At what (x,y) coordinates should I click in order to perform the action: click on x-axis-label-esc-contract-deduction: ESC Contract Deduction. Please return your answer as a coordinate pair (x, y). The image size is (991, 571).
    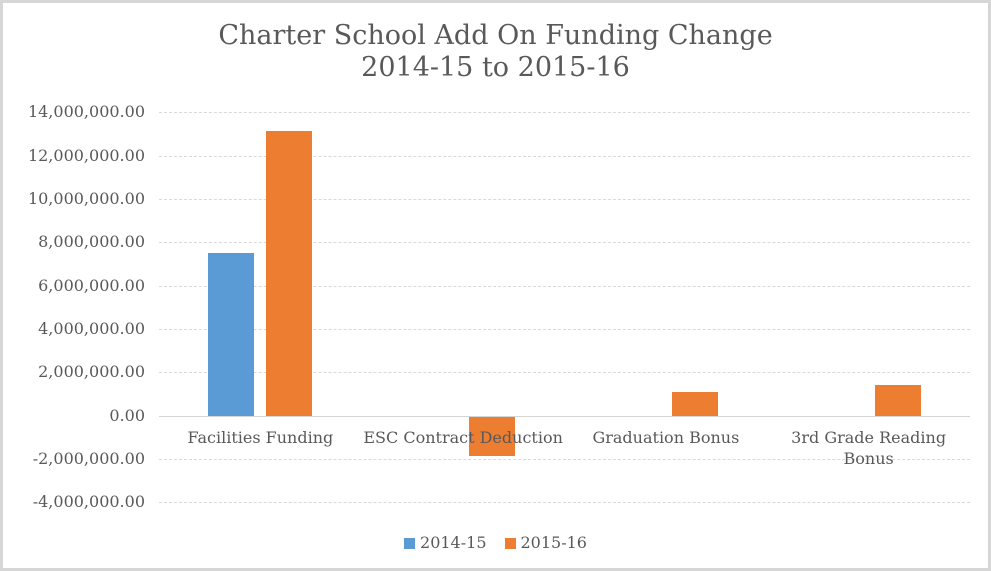
    Looking at the image, I should click on (463, 437).